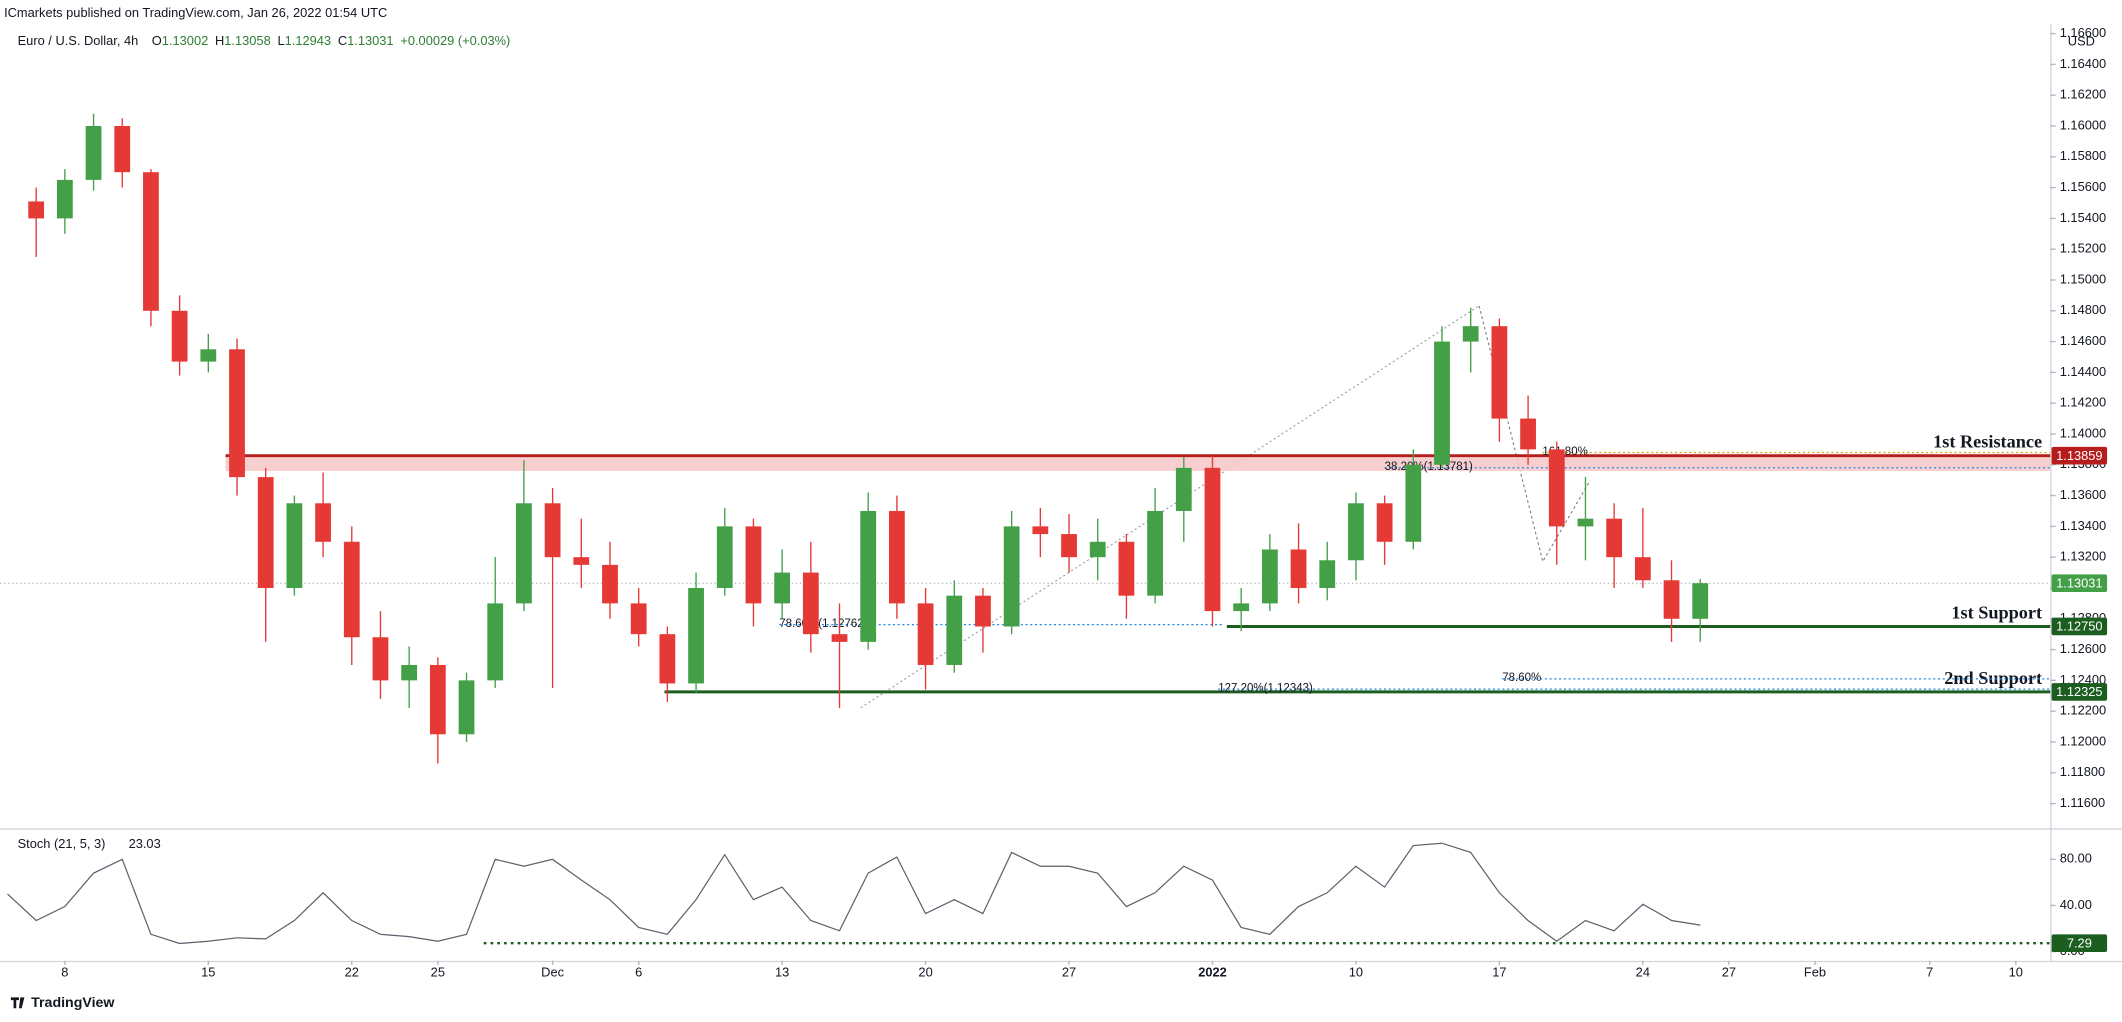 The width and height of the screenshot is (2122, 1022). What do you see at coordinates (2083, 494) in the screenshot?
I see `y-tick-label: 1.13600` at bounding box center [2083, 494].